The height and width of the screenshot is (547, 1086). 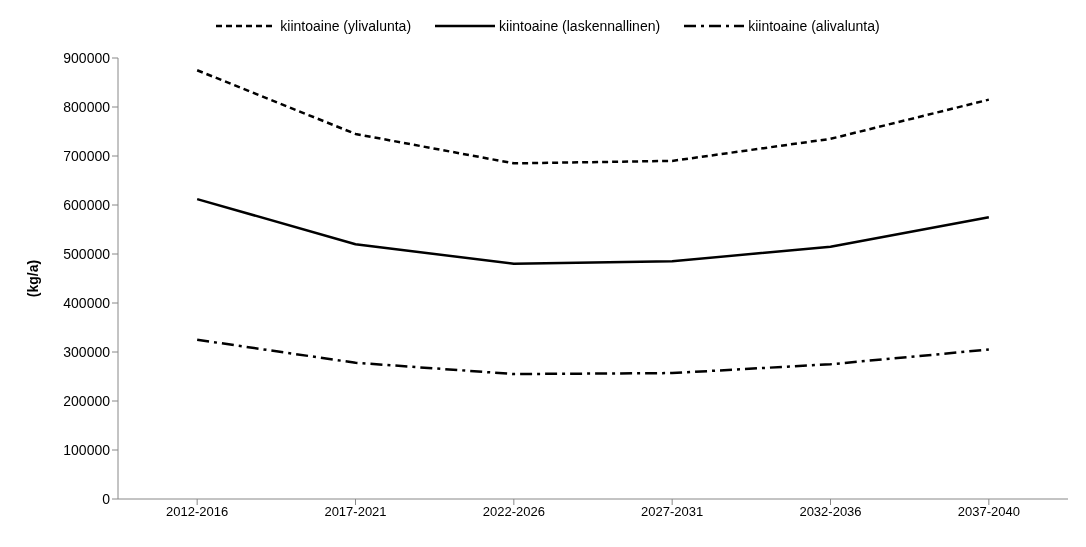 I want to click on x-tick-label: 2017-2021, so click(x=355, y=512).